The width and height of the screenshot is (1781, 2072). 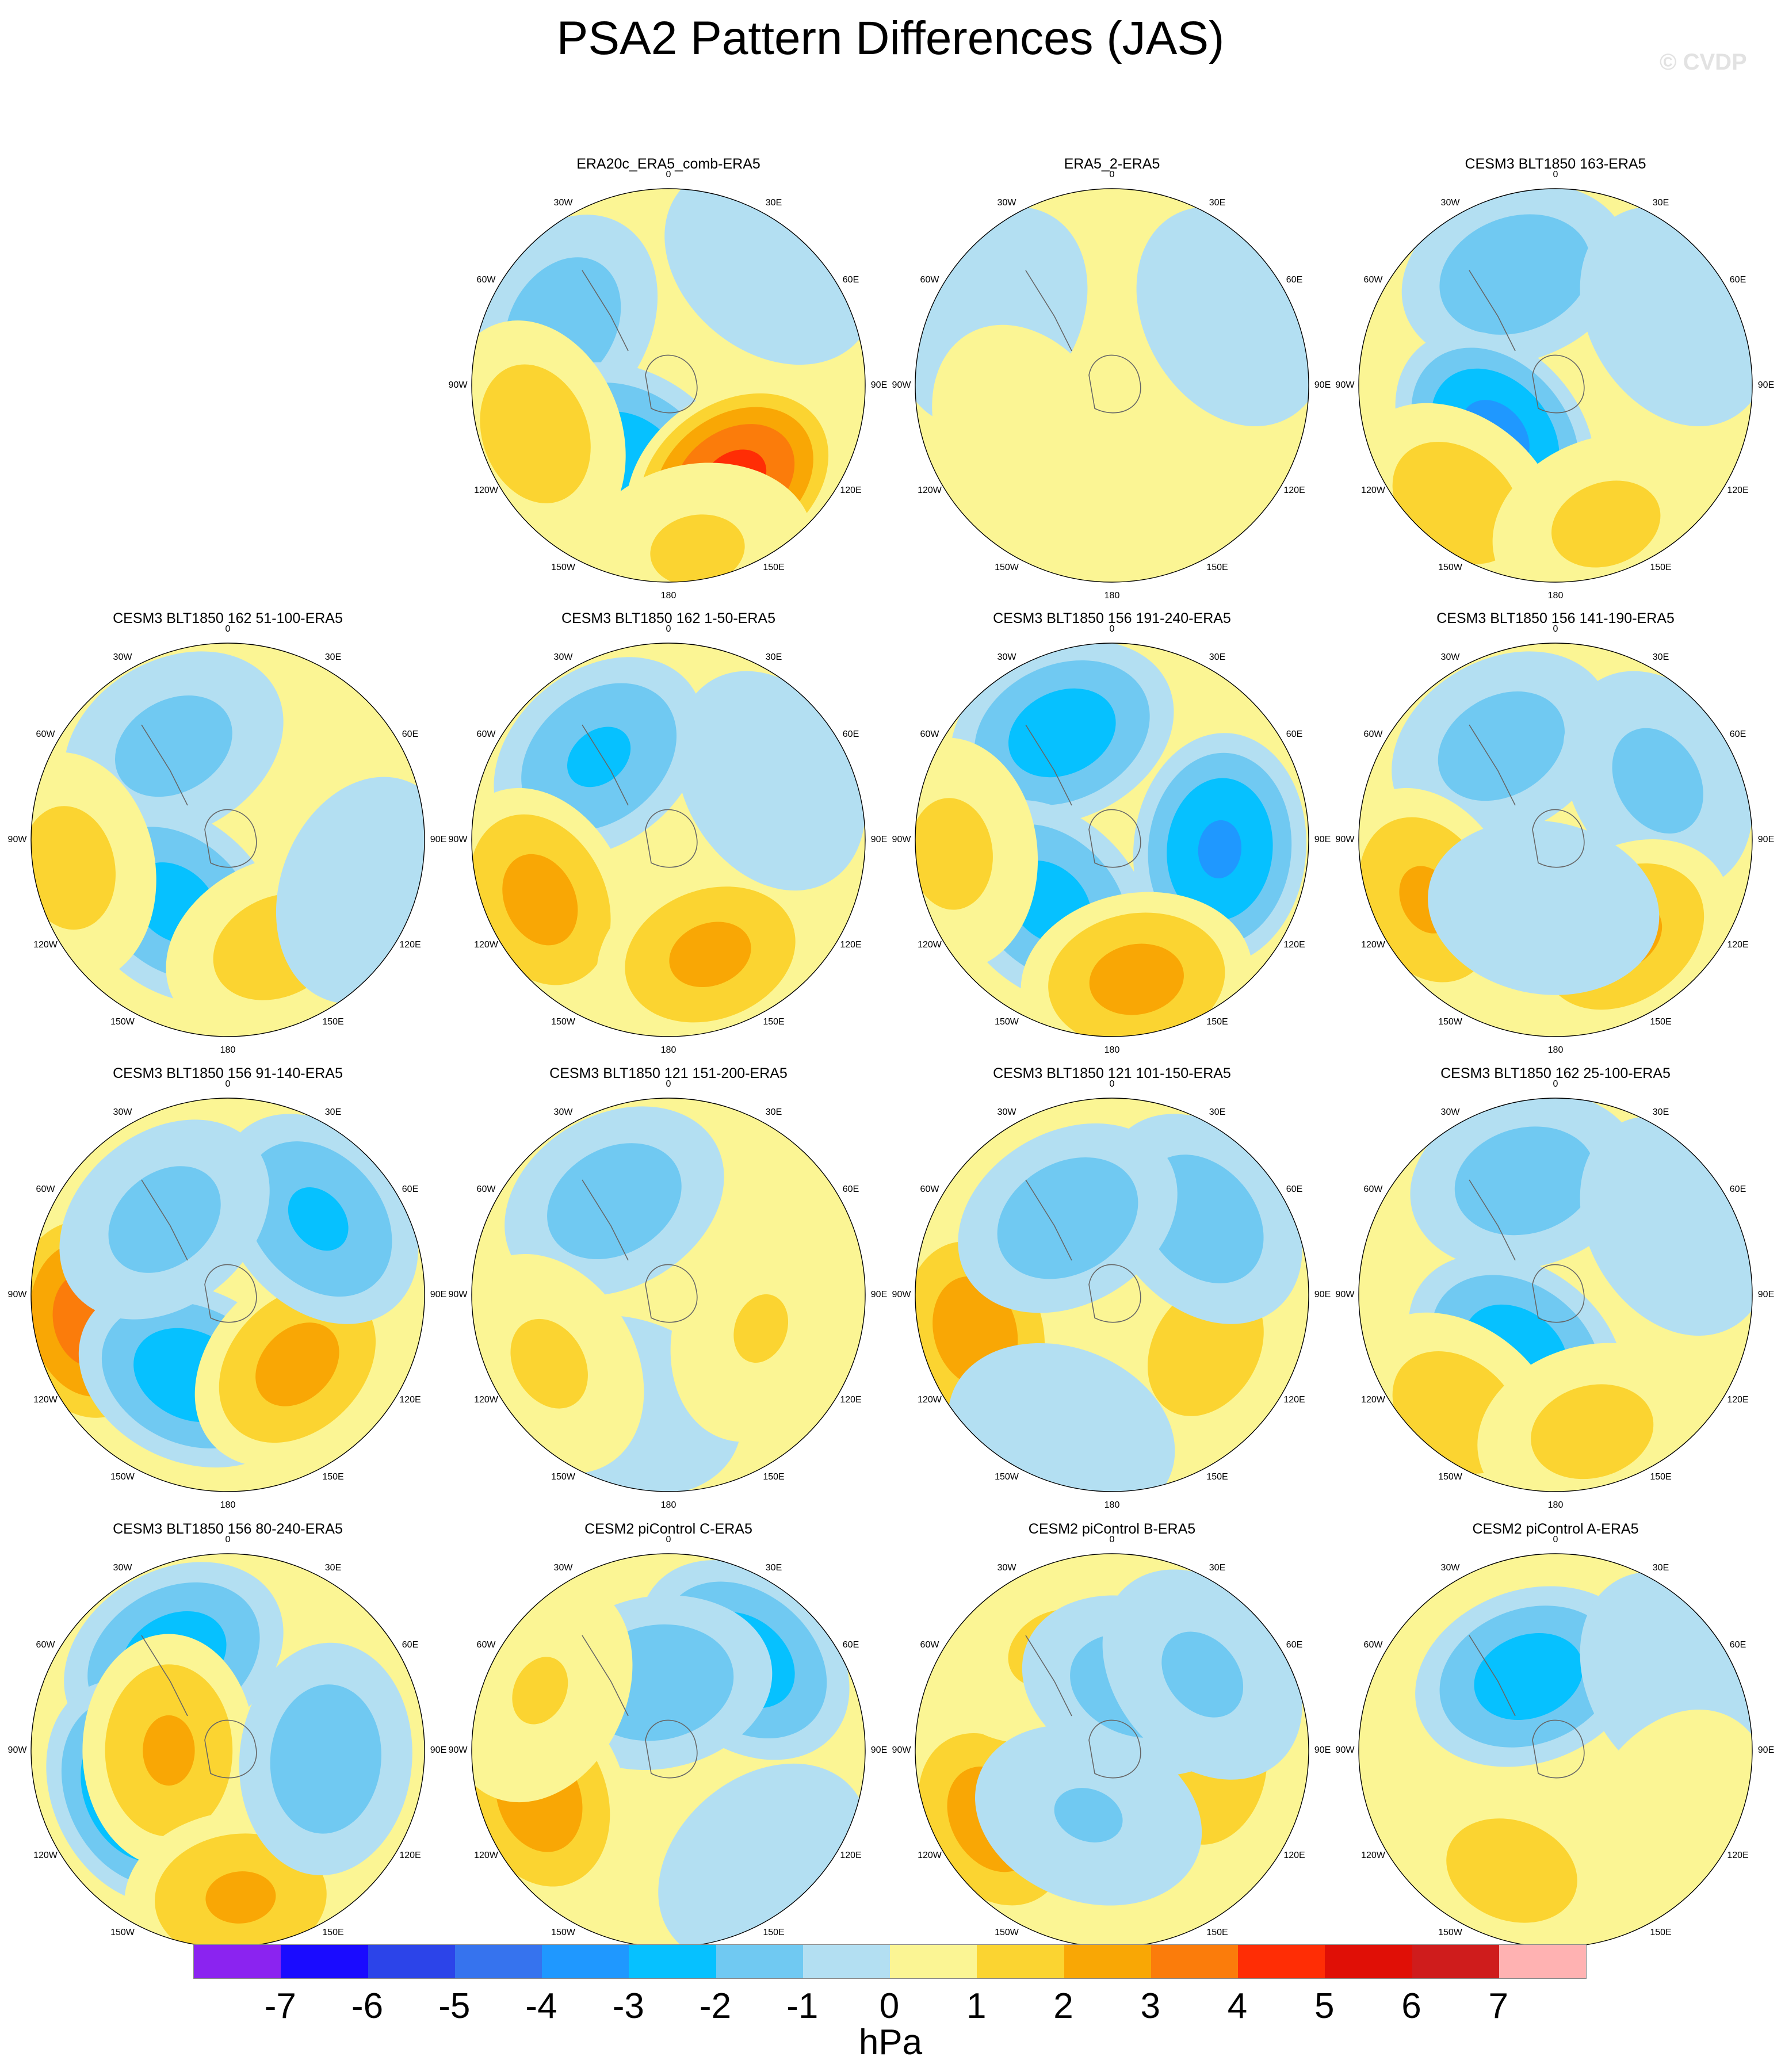 What do you see at coordinates (1555, 164) in the screenshot?
I see `panel-title: CESM3 BLT1850 163-ERA5` at bounding box center [1555, 164].